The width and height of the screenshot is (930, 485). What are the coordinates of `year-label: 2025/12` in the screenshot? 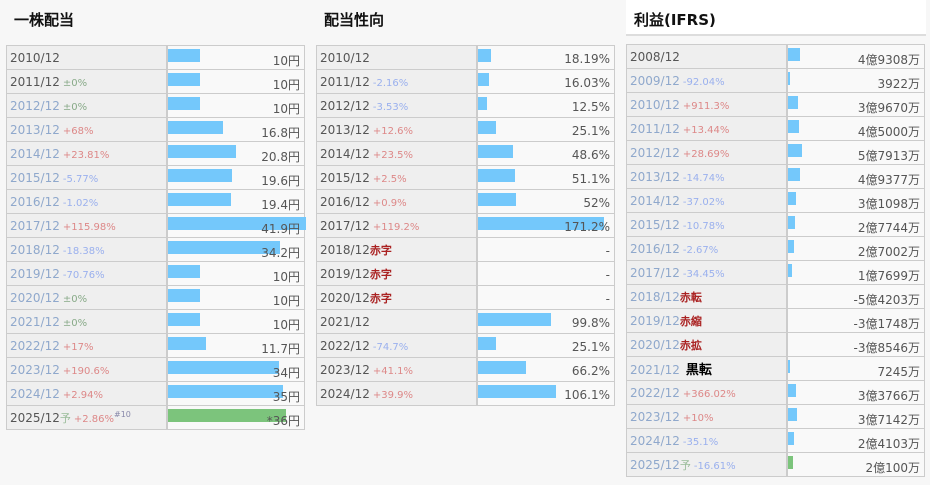 It's located at (655, 464).